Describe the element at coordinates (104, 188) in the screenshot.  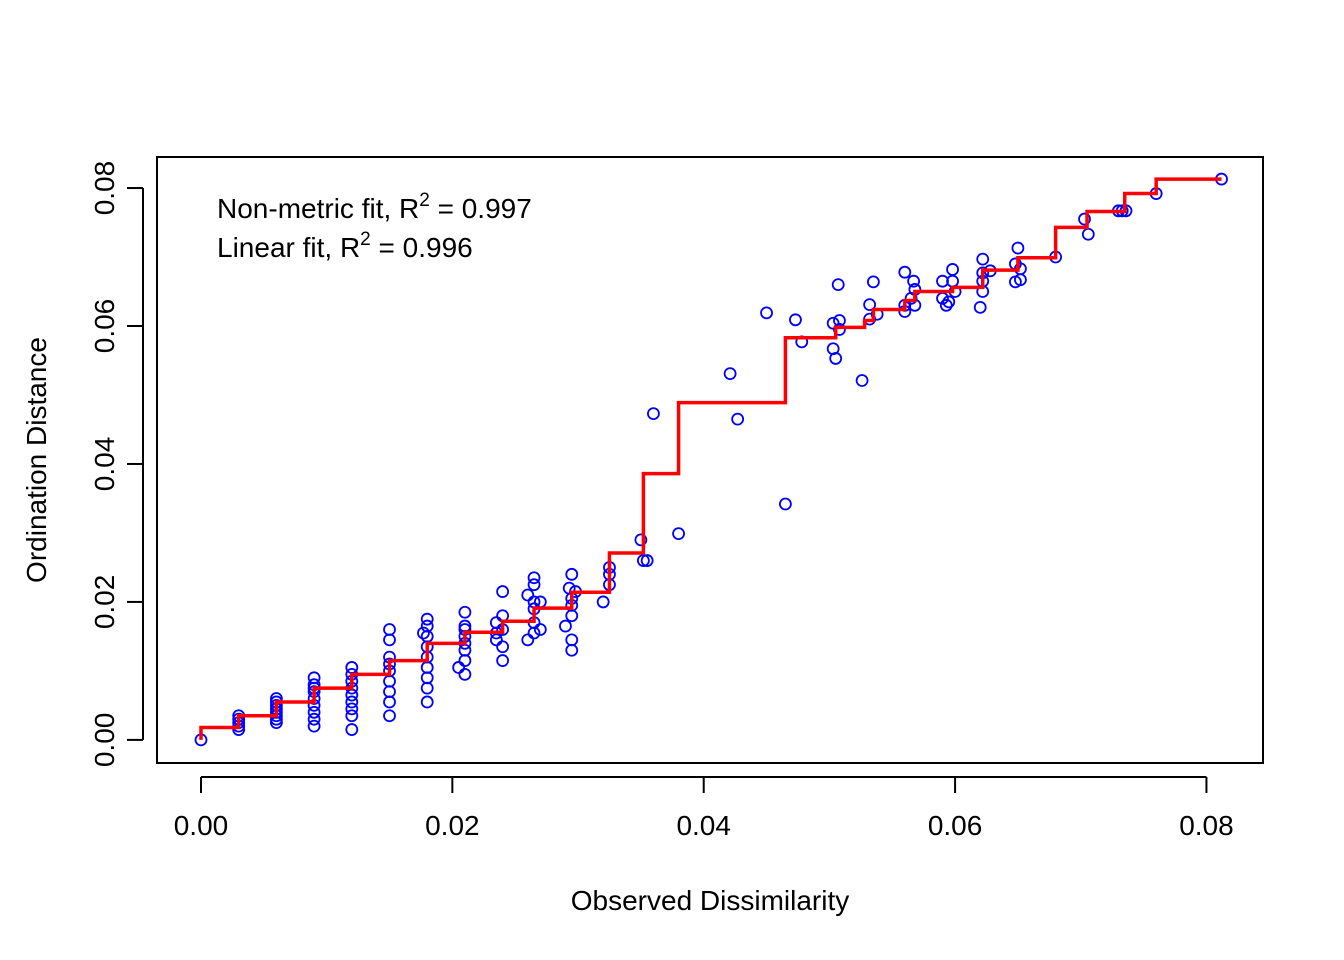
I see `y-tick-label: 0.08` at that location.